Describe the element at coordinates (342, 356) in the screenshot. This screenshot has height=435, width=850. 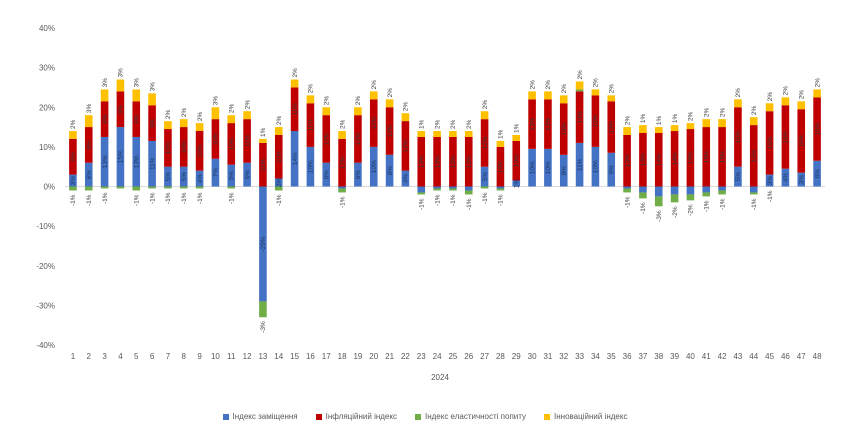
I see `x-tick-label: 18` at that location.